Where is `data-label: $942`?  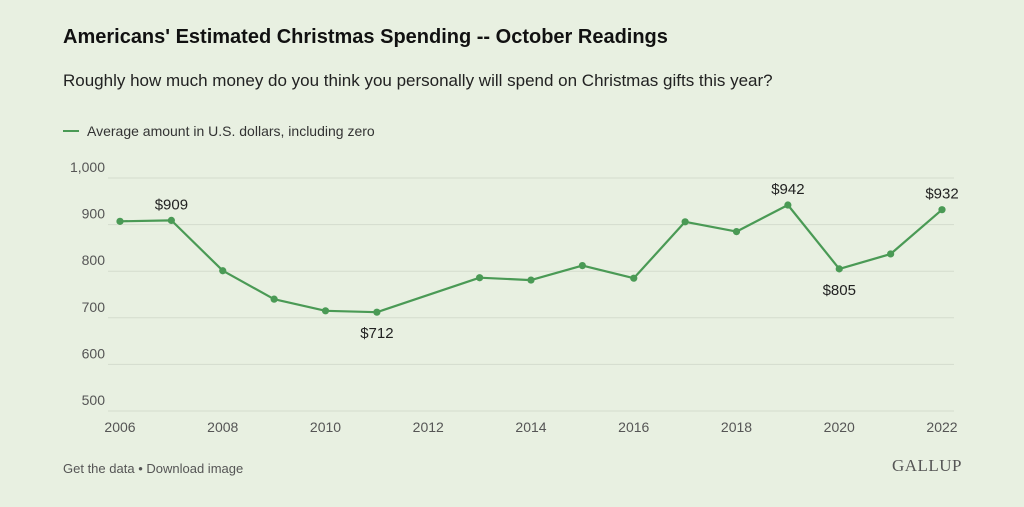
data-label: $942 is located at coordinates (787, 189).